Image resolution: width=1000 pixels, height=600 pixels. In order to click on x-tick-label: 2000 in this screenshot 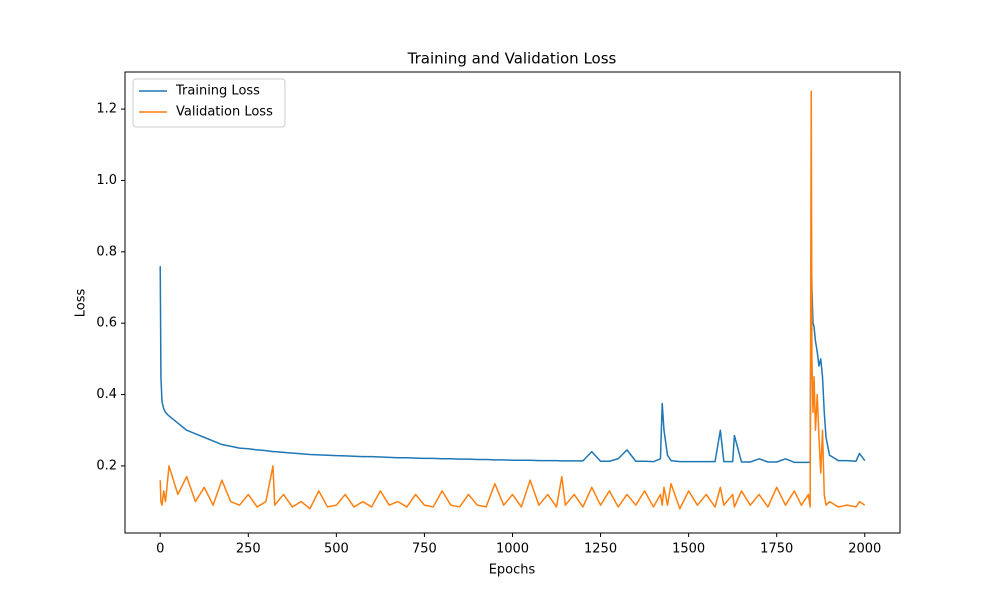, I will do `click(864, 549)`.